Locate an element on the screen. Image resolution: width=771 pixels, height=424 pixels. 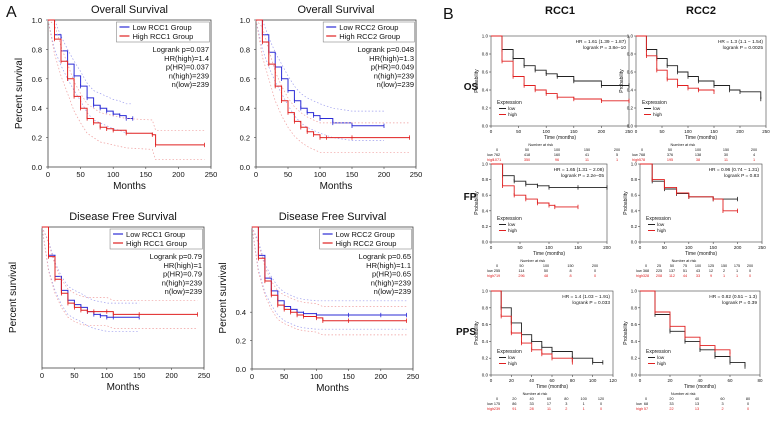
risk-table-high: 112 is located at coordinates (672, 276).